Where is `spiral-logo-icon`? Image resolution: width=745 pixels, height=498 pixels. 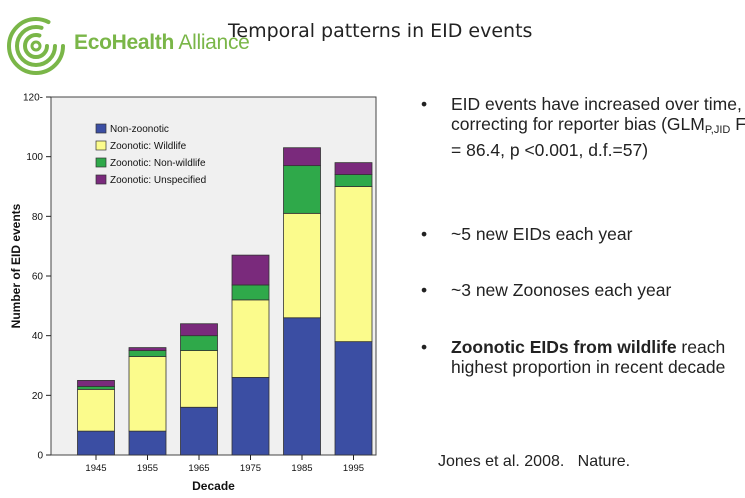 spiral-logo-icon is located at coordinates (36, 46).